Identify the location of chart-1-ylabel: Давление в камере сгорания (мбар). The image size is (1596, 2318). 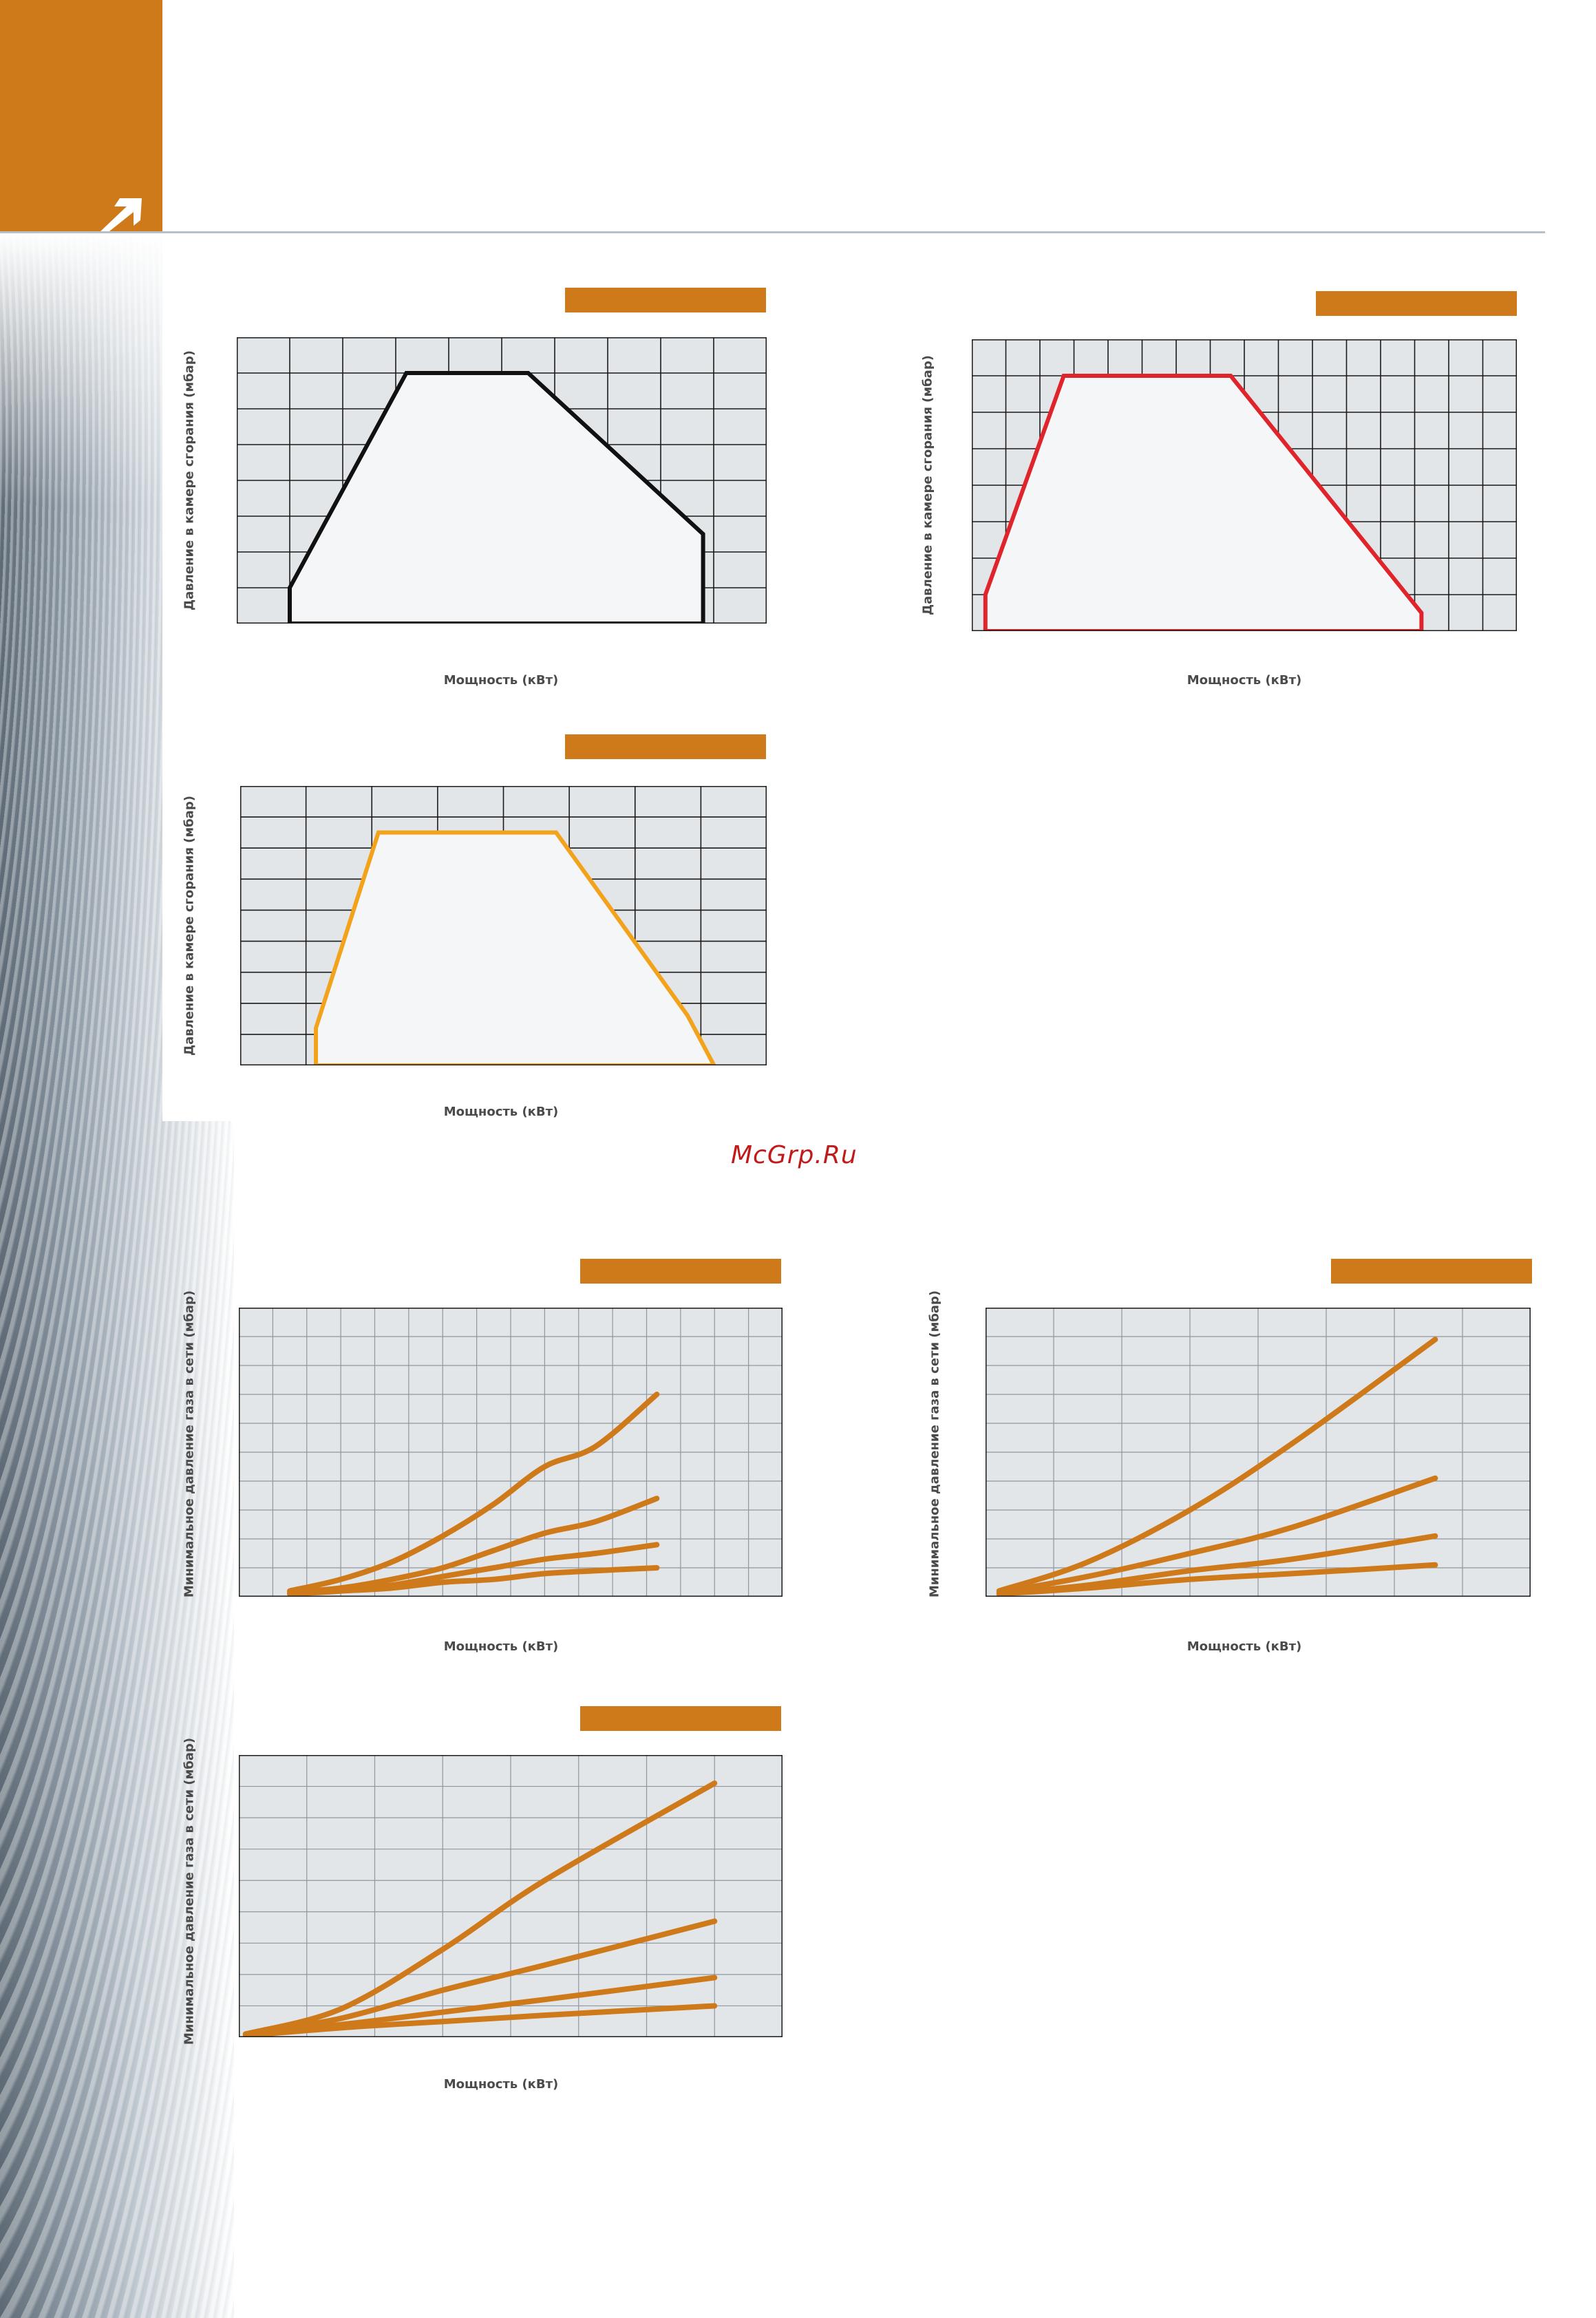
(189, 480).